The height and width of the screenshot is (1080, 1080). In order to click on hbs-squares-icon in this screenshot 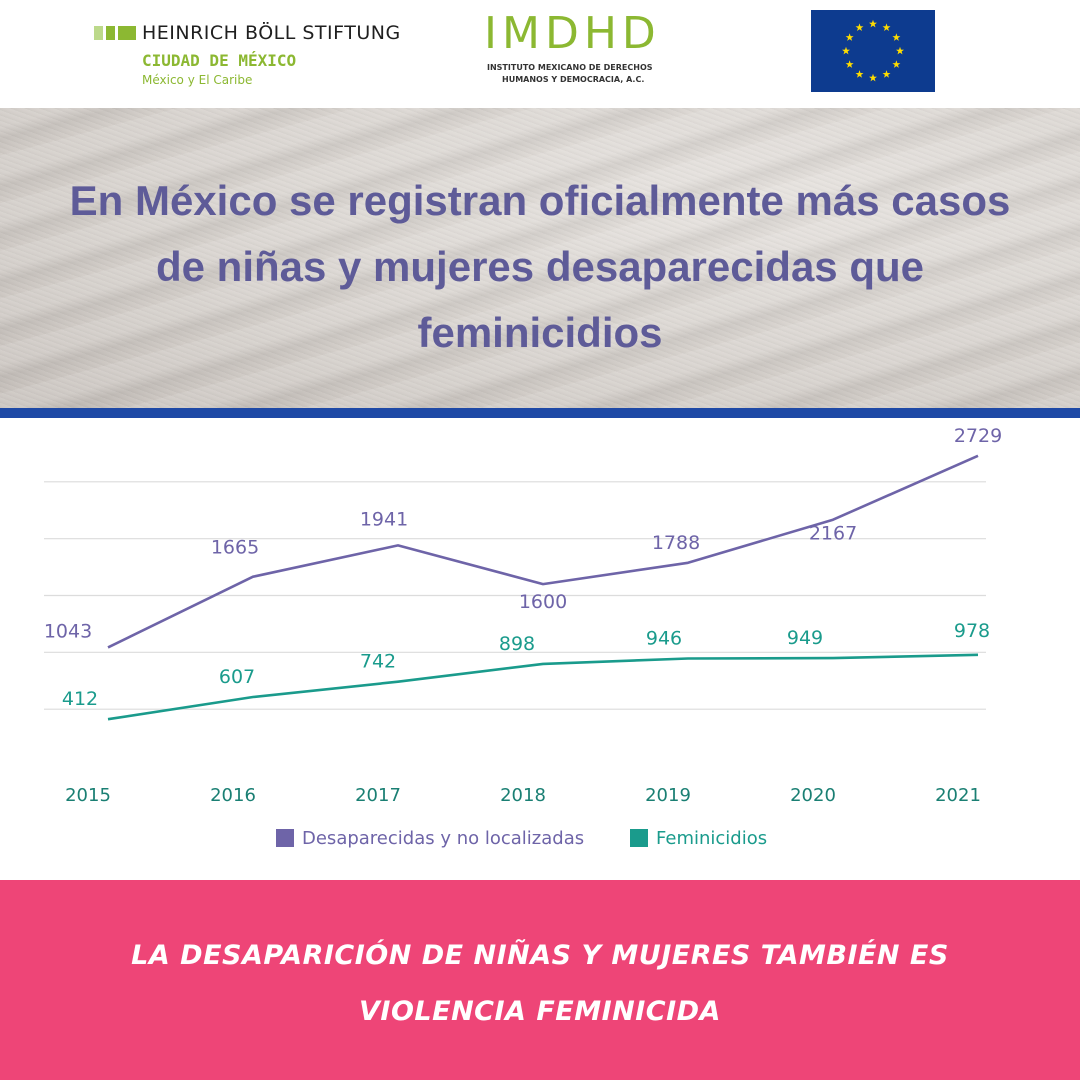, I will do `click(115, 33)`.